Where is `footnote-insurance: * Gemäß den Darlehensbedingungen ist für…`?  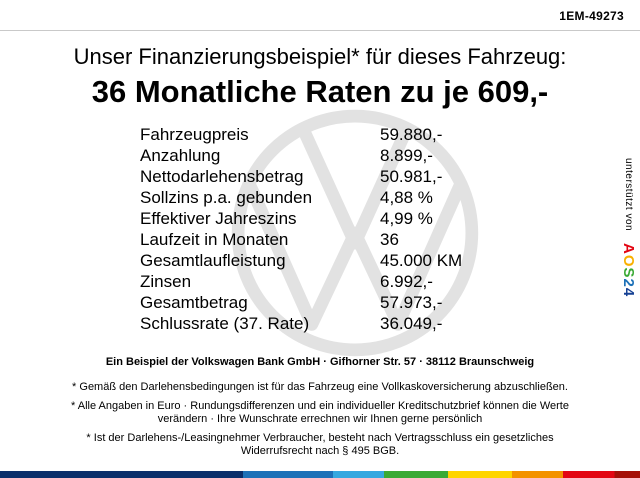 footnote-insurance: * Gemäß den Darlehensbedingungen ist für… is located at coordinates (320, 387).